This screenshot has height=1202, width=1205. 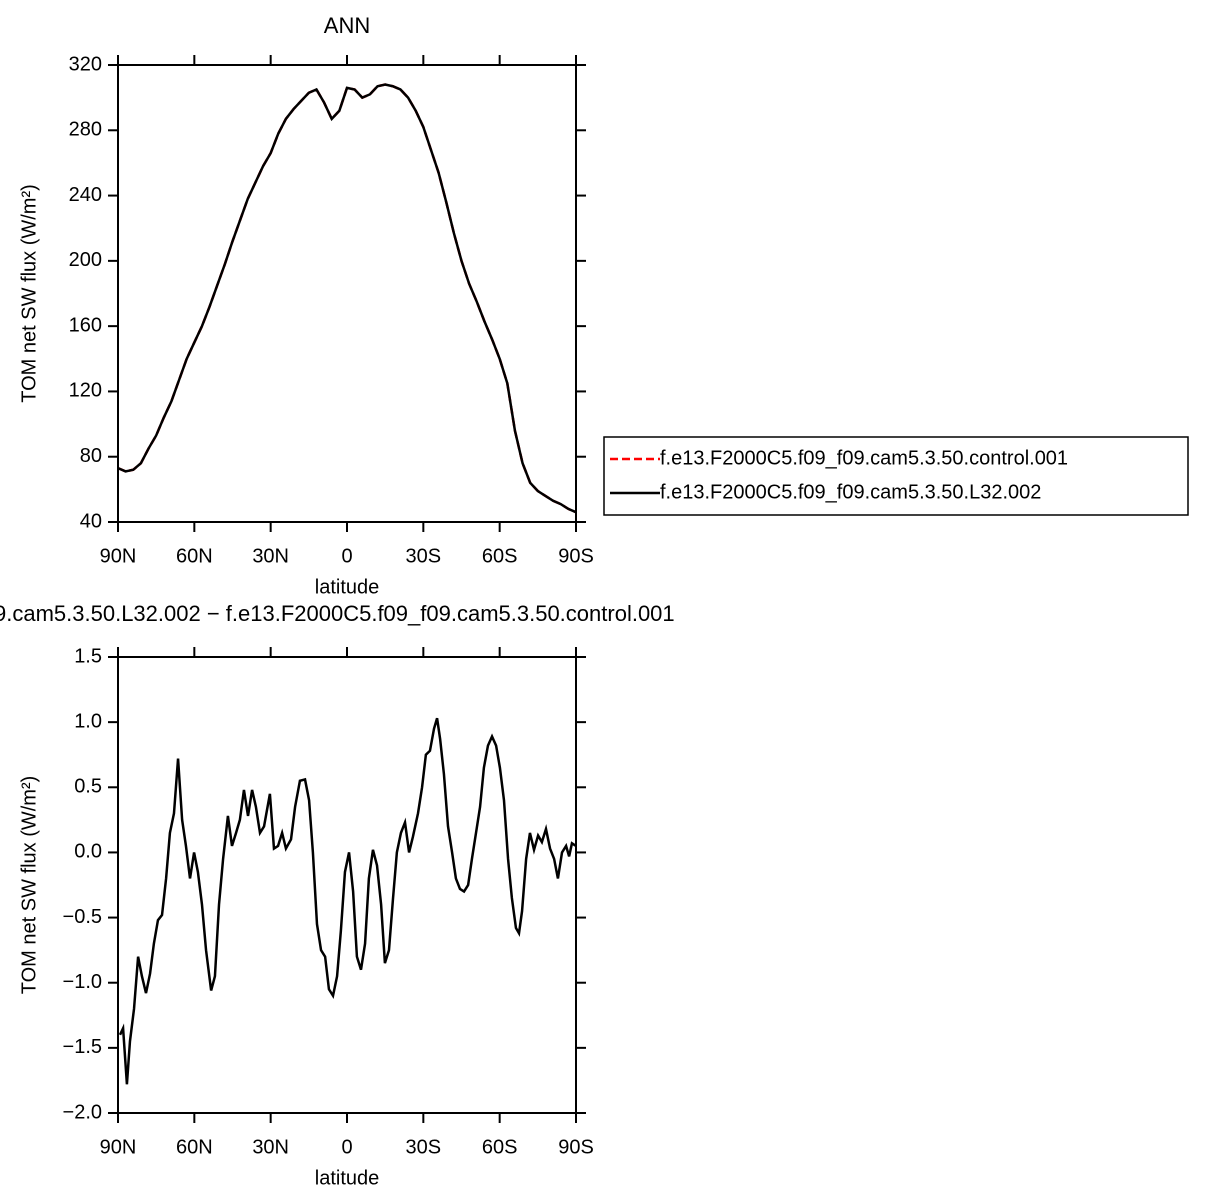 What do you see at coordinates (85, 195) in the screenshot?
I see `y-tick-label: 240` at bounding box center [85, 195].